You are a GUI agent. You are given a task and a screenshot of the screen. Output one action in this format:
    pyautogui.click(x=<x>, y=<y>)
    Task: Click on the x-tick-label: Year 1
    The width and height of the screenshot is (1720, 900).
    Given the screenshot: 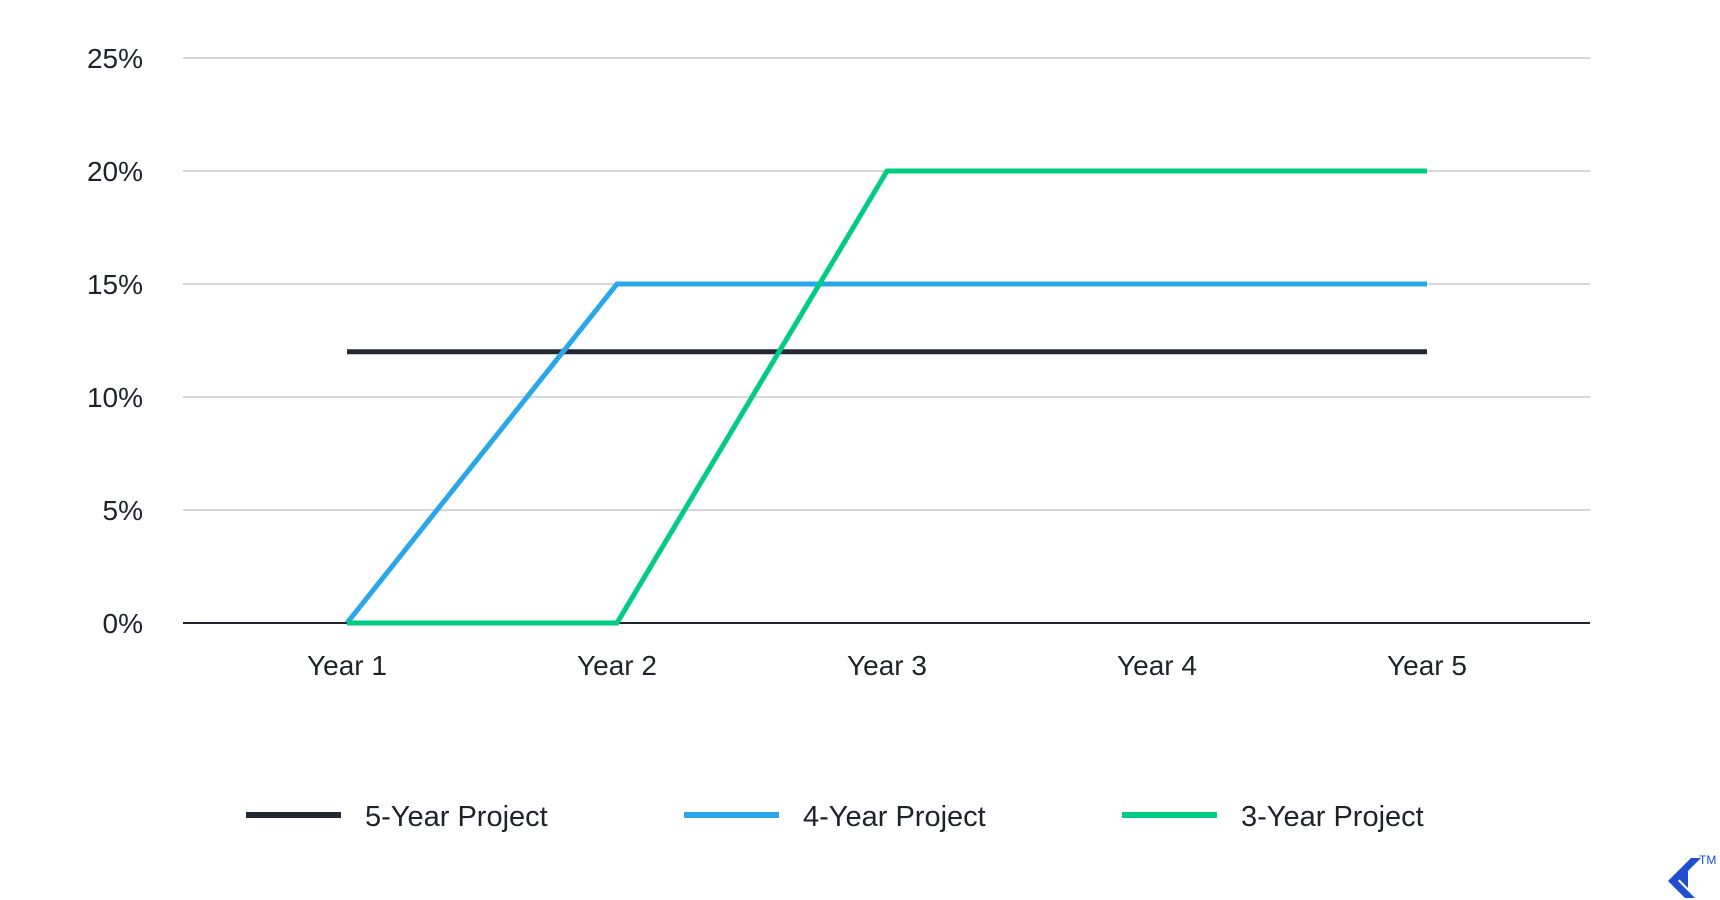 What is the action you would take?
    pyautogui.click(x=347, y=665)
    